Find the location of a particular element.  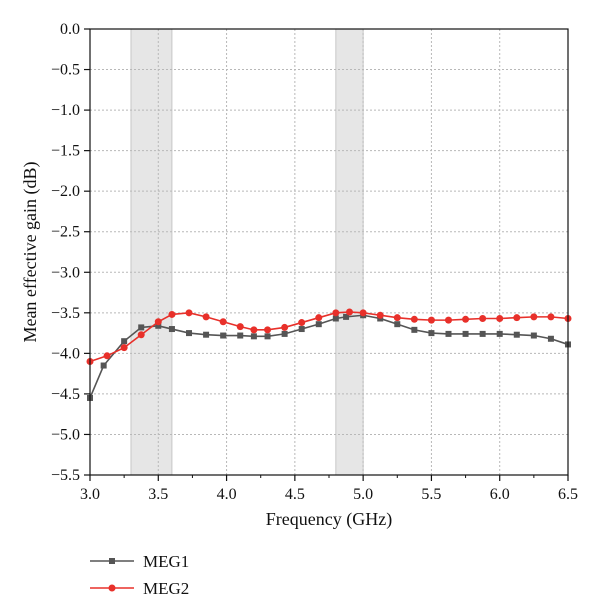

x-tick-label: 6.0 is located at coordinates (500, 494).